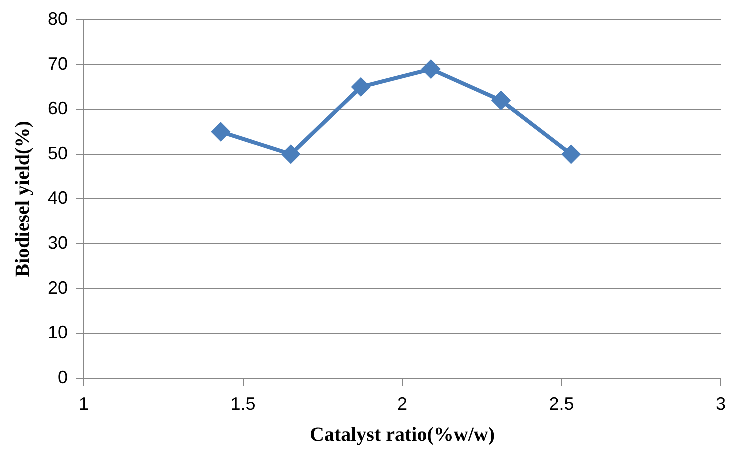 This screenshot has width=749, height=452. Describe the element at coordinates (58, 198) in the screenshot. I see `y-tick-label: 40` at that location.